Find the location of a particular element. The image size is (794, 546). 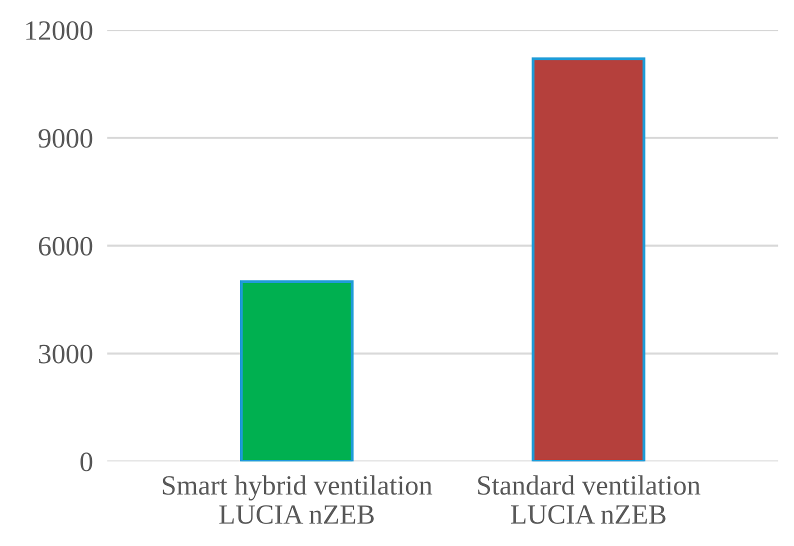

x-tick-label: Standard ventilation LUCIA nZEB is located at coordinates (589, 499).